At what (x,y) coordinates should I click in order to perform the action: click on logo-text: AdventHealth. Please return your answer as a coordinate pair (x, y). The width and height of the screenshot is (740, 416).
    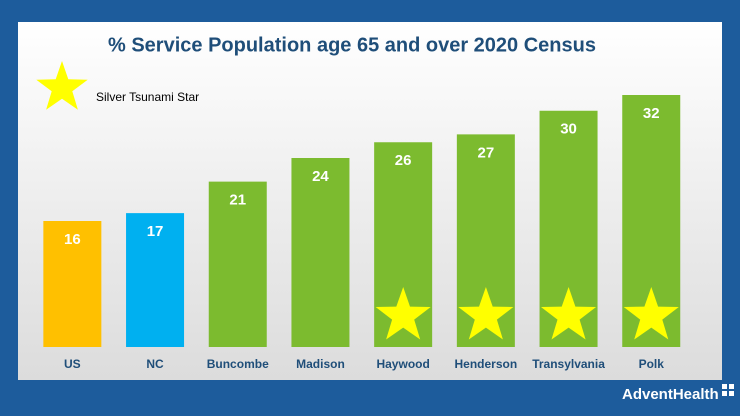
    Looking at the image, I should click on (670, 394).